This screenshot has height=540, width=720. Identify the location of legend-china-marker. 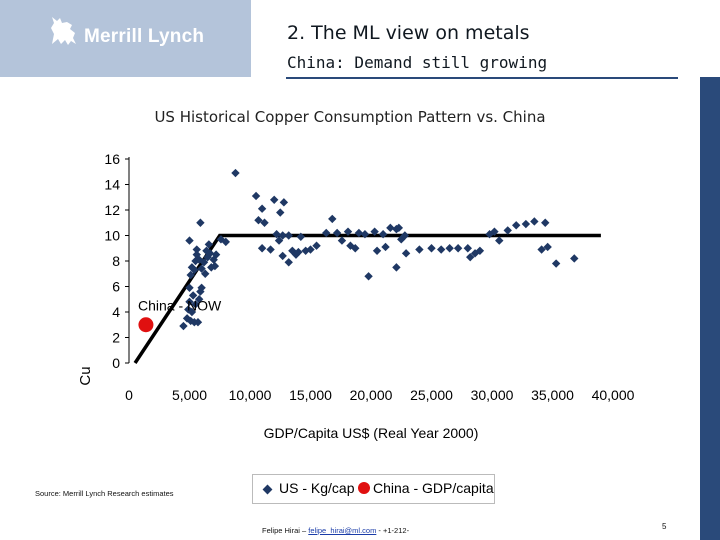
(364, 488).